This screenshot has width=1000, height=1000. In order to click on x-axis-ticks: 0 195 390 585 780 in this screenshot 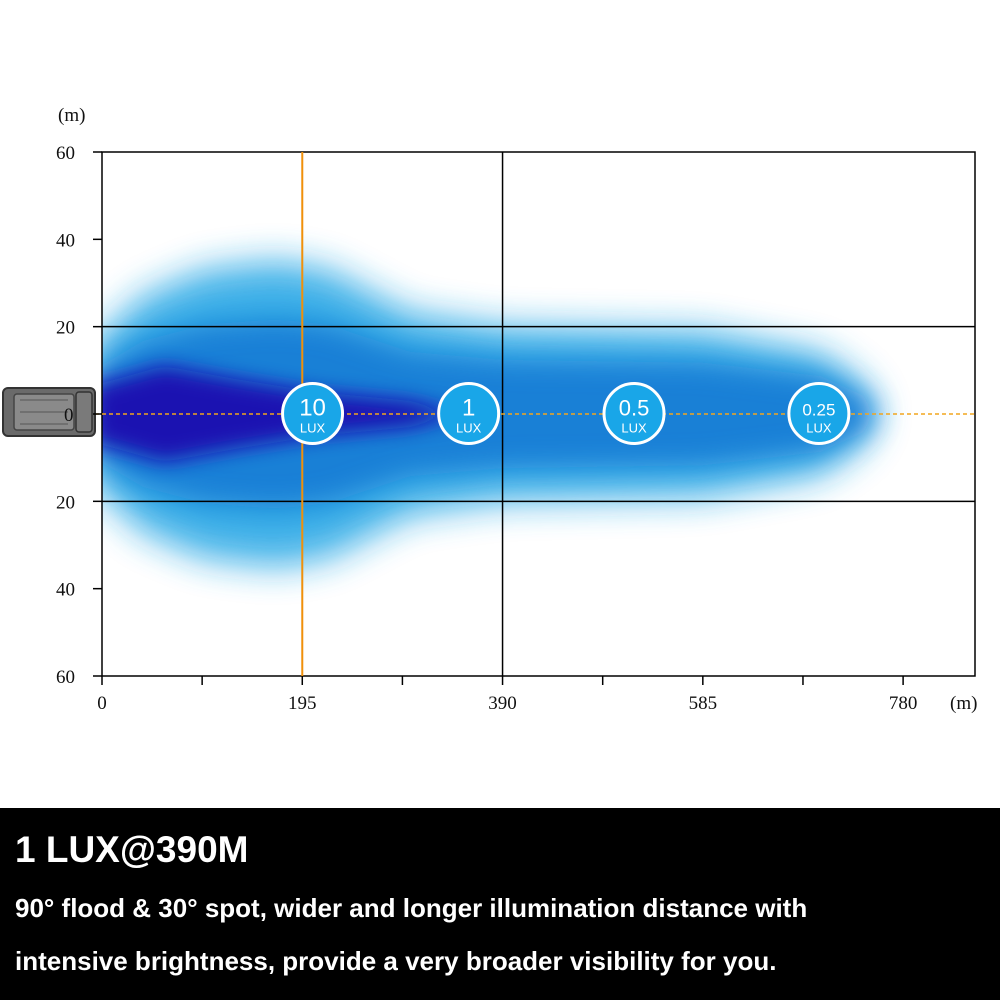, I will do `click(507, 695)`.